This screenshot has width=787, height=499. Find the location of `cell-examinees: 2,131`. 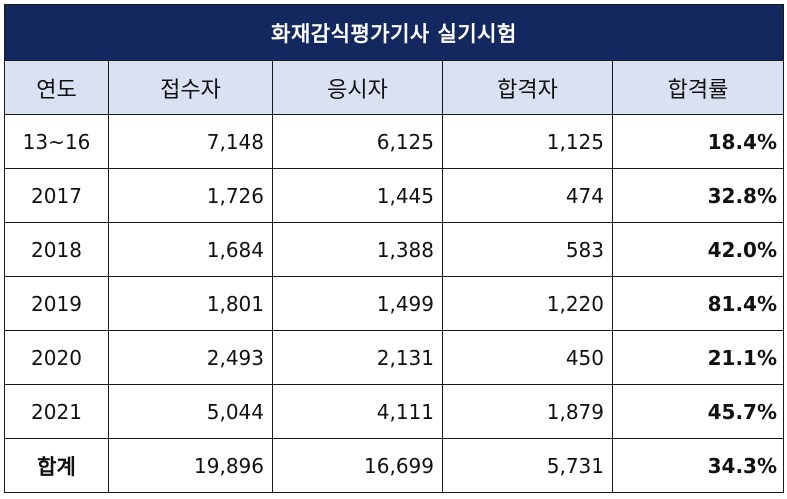

cell-examinees: 2,131 is located at coordinates (357, 357).